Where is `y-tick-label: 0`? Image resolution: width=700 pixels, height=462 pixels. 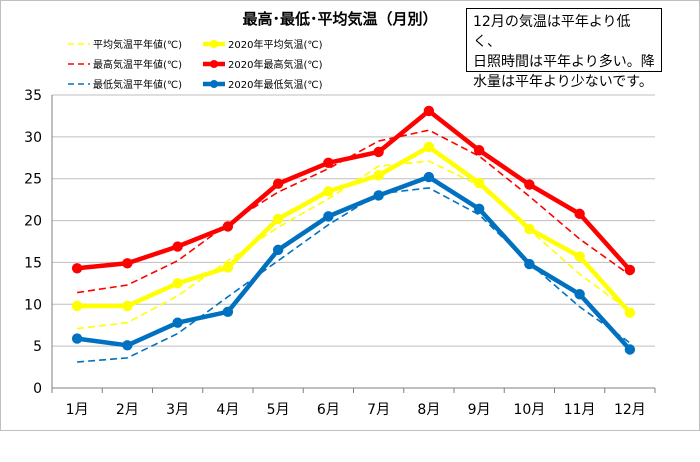 y-tick-label: 0 is located at coordinates (37, 389).